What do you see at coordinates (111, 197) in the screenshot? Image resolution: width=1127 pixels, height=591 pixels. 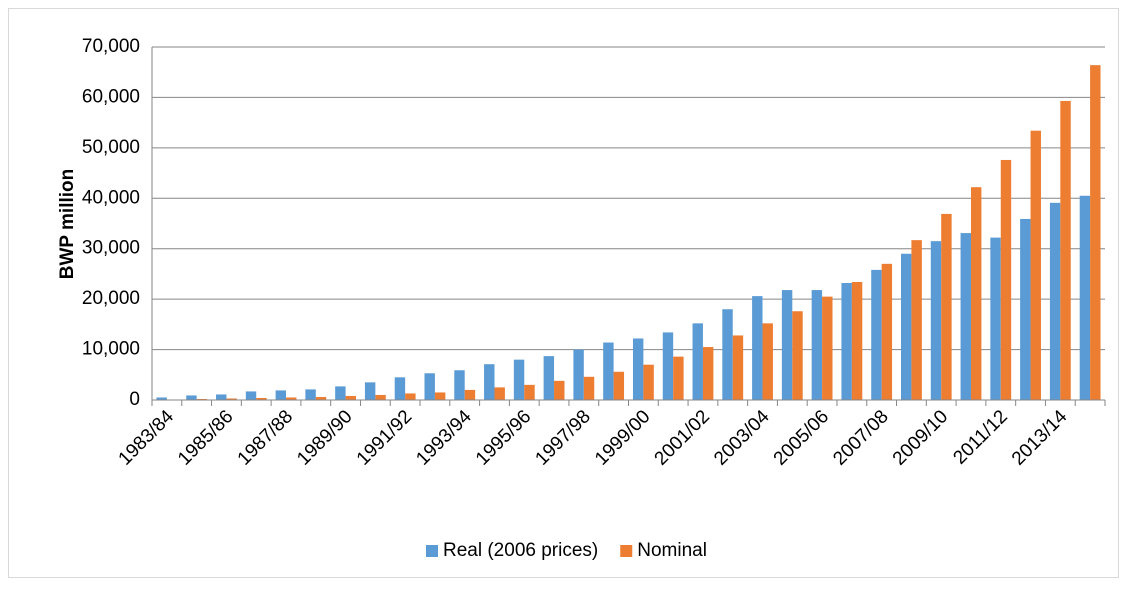 I see `y-tick-label: 40,000` at bounding box center [111, 197].